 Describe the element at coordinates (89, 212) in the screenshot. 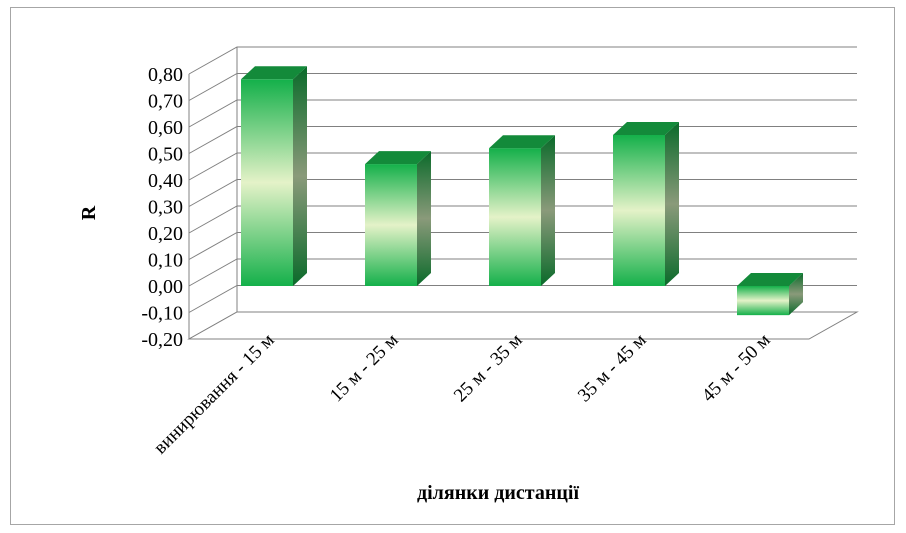

I see `y-axis-title: R` at that location.